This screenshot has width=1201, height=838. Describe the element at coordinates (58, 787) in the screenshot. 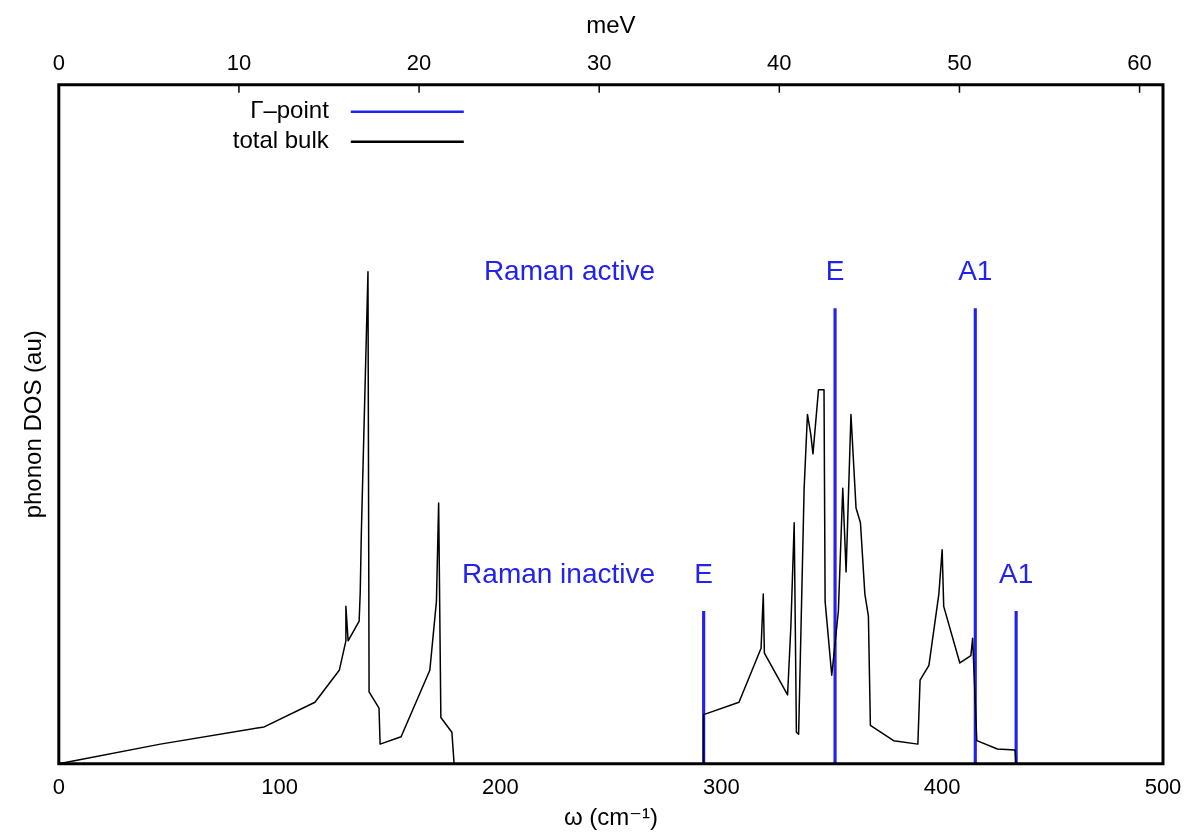

I see `x-tick-label: 0` at that location.